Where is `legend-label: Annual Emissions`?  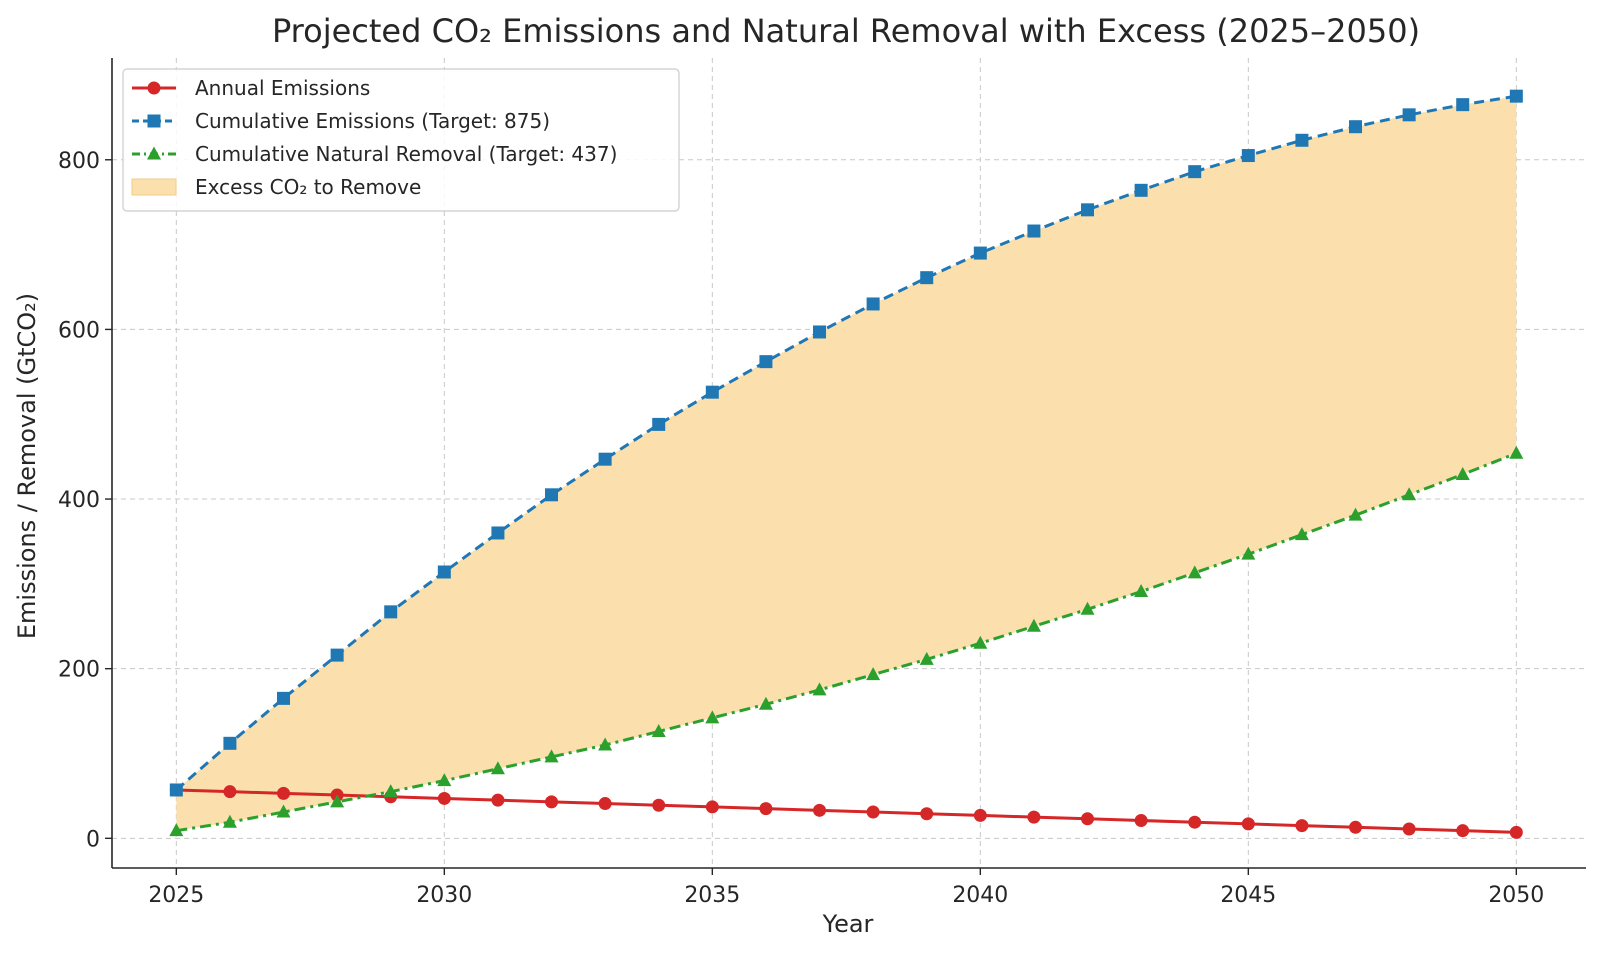
legend-label: Annual Emissions is located at coordinates (282, 88).